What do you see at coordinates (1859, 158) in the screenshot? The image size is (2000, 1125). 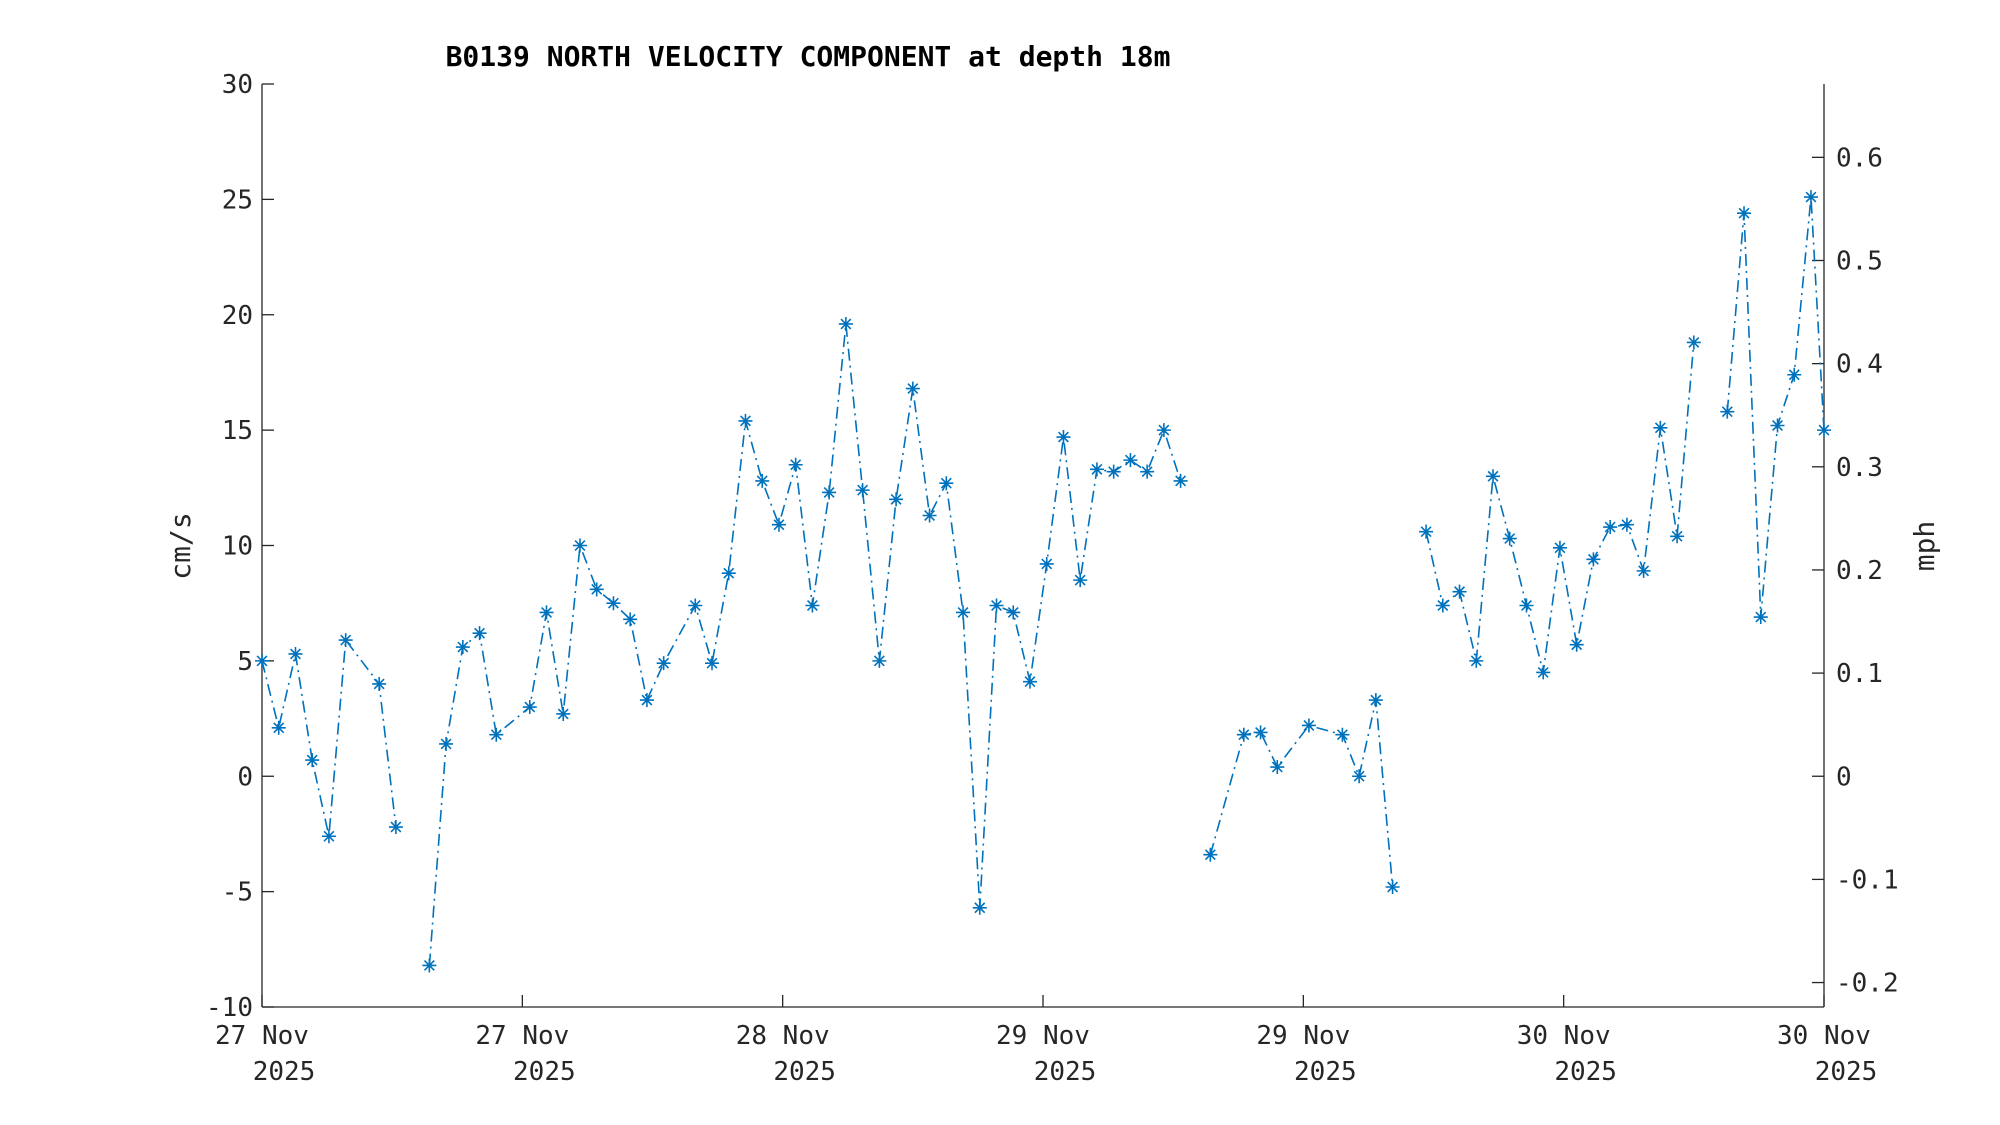 I see `y2-tick-label: 0.6` at bounding box center [1859, 158].